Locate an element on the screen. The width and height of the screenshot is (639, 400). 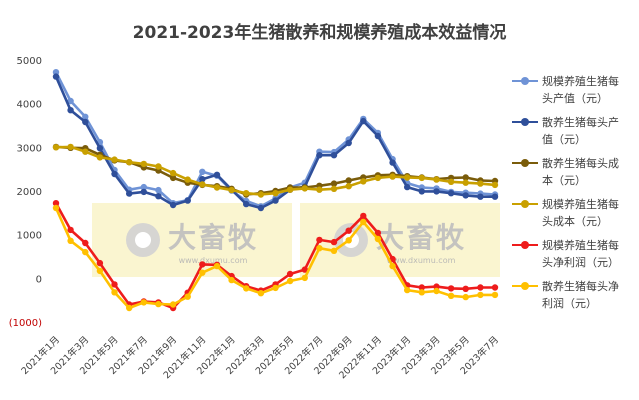
y-tick-label: (1000) is located at coordinates (25, 323).